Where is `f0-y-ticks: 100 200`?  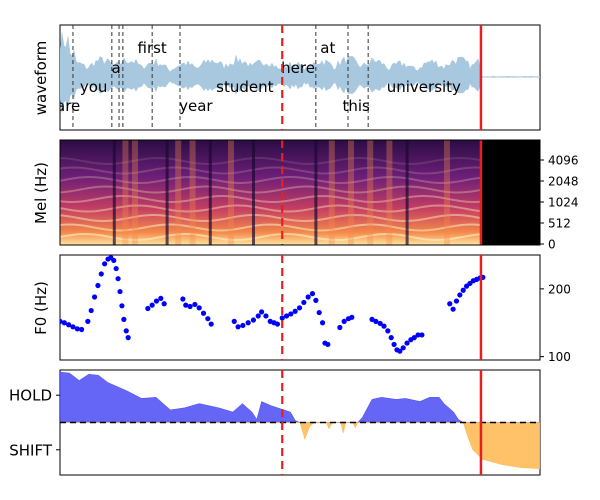
f0-y-ticks: 100 200 is located at coordinates (555, 323).